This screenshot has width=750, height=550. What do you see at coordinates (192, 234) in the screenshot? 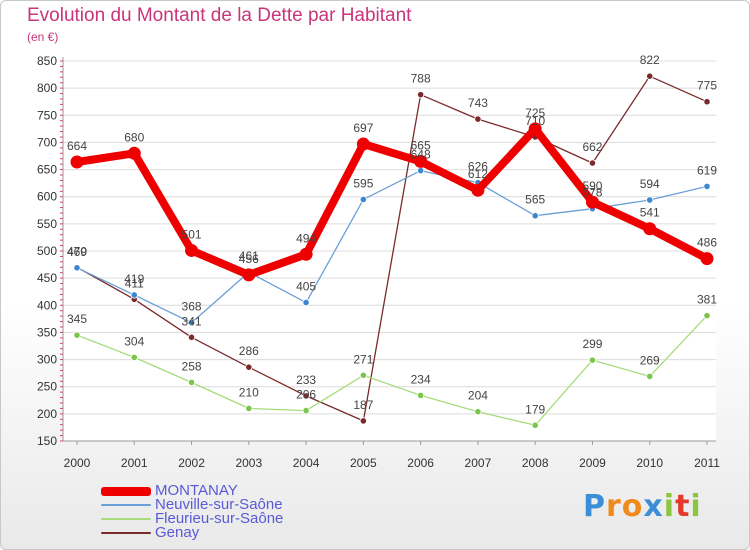
I see `data-label-montanay: 501` at bounding box center [192, 234].